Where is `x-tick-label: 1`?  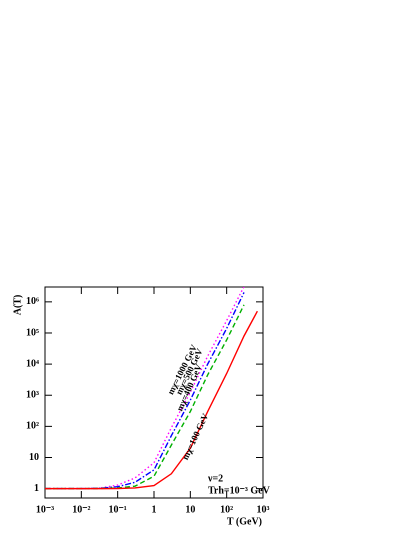 x-tick-label: 1 is located at coordinates (154, 509).